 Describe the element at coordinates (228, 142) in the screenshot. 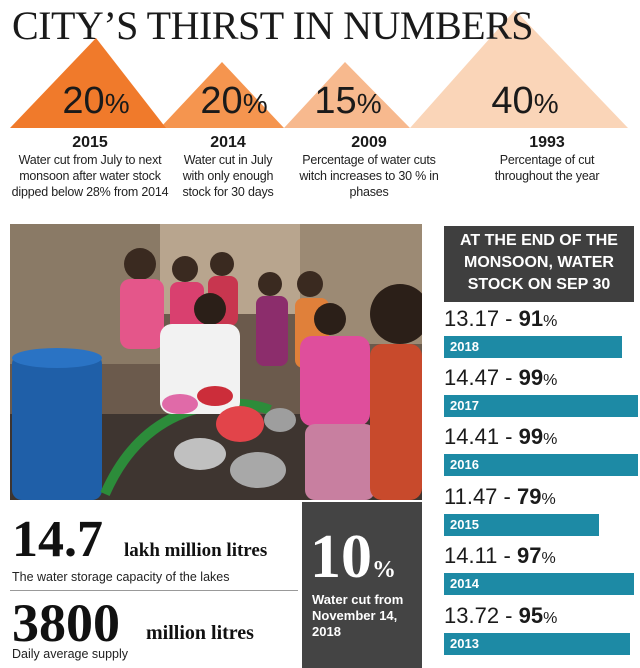

I see `stat-year: 2014` at that location.